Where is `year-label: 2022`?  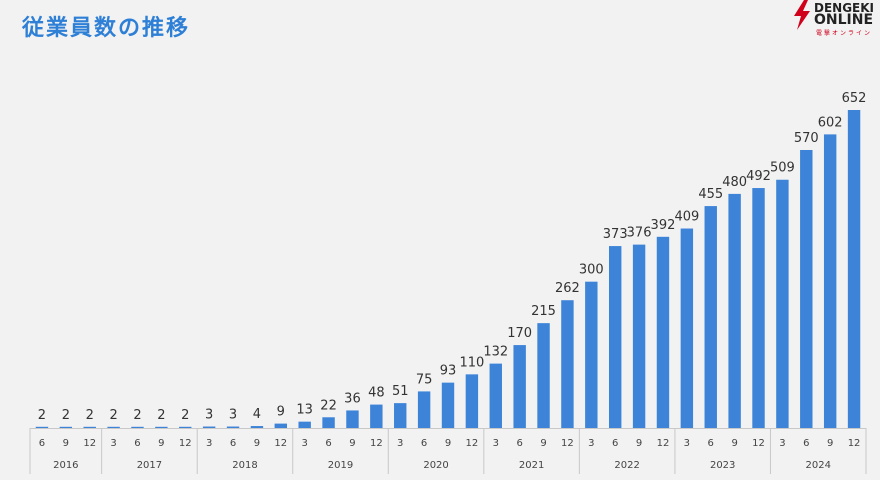 year-label: 2022 is located at coordinates (626, 465).